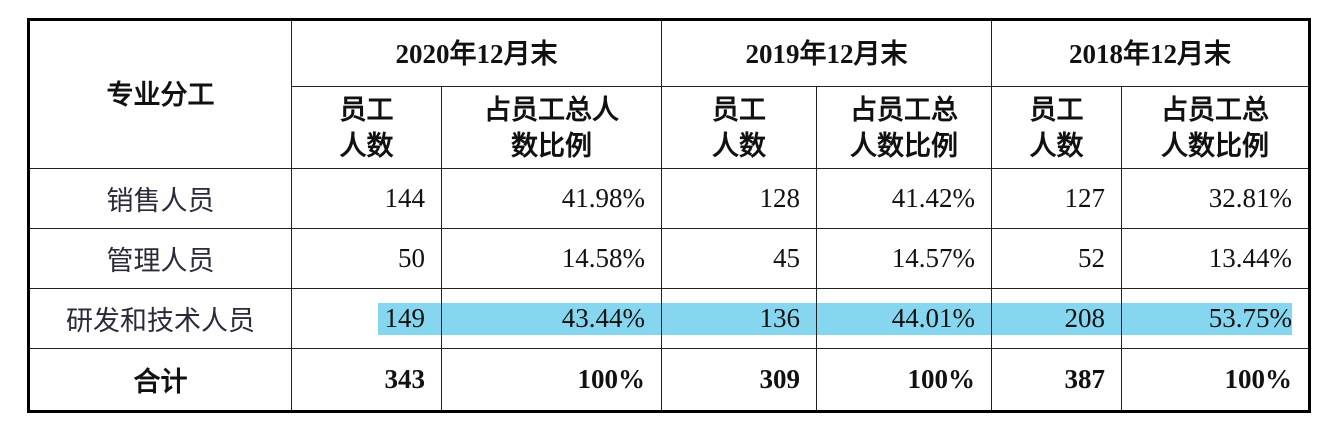 The height and width of the screenshot is (426, 1328). What do you see at coordinates (1056, 258) in the screenshot?
I see `cell: 52` at bounding box center [1056, 258].